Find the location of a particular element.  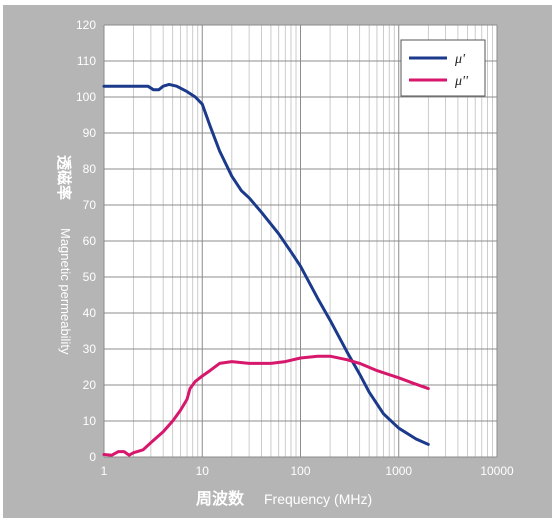

series-line-mu-double-prime is located at coordinates (266, 405).